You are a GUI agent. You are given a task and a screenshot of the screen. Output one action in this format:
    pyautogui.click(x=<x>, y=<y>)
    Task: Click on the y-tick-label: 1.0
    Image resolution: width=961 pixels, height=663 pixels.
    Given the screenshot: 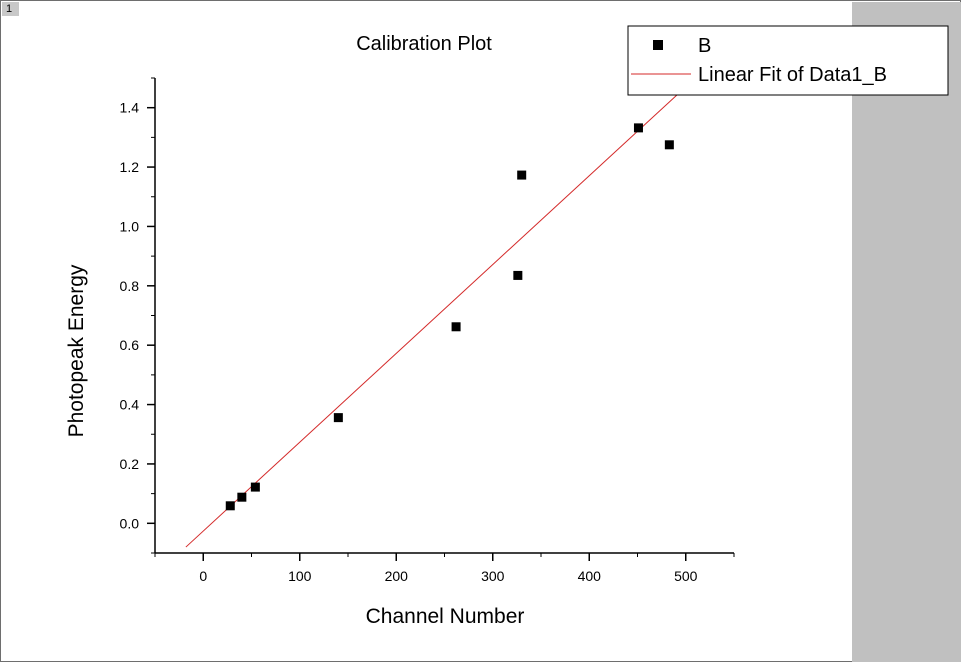 What is the action you would take?
    pyautogui.click(x=130, y=226)
    